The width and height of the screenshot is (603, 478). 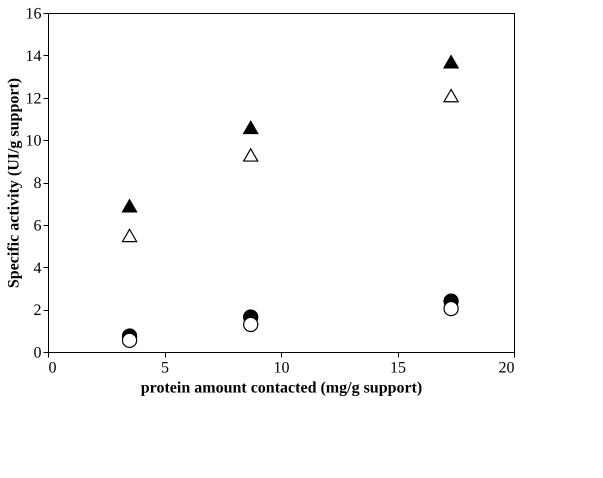 What do you see at coordinates (38, 225) in the screenshot?
I see `y-tick-label: 6` at bounding box center [38, 225].